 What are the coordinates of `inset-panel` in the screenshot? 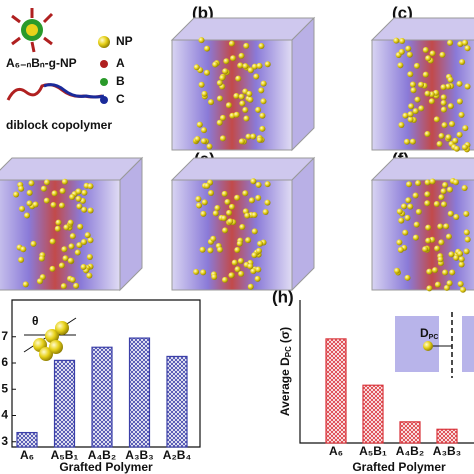 It's located at (468, 344).